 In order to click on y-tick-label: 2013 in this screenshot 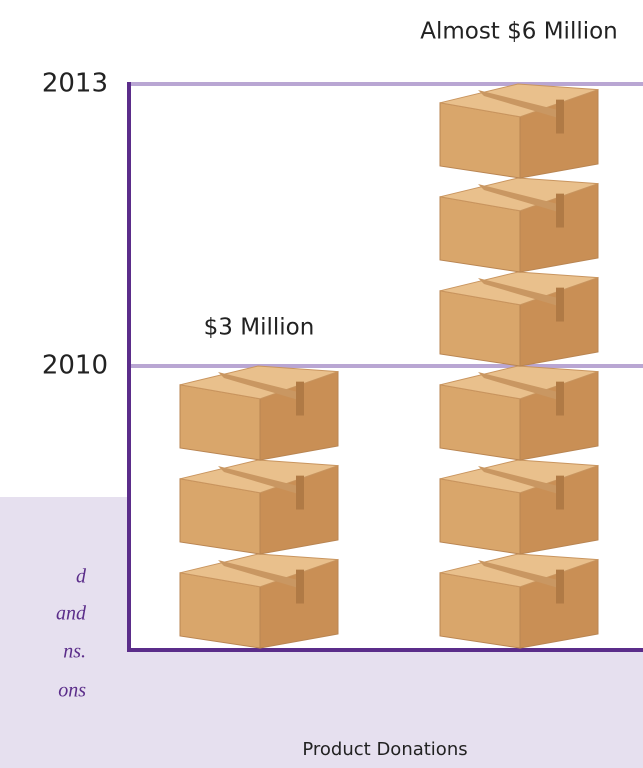, I will do `click(75, 84)`.